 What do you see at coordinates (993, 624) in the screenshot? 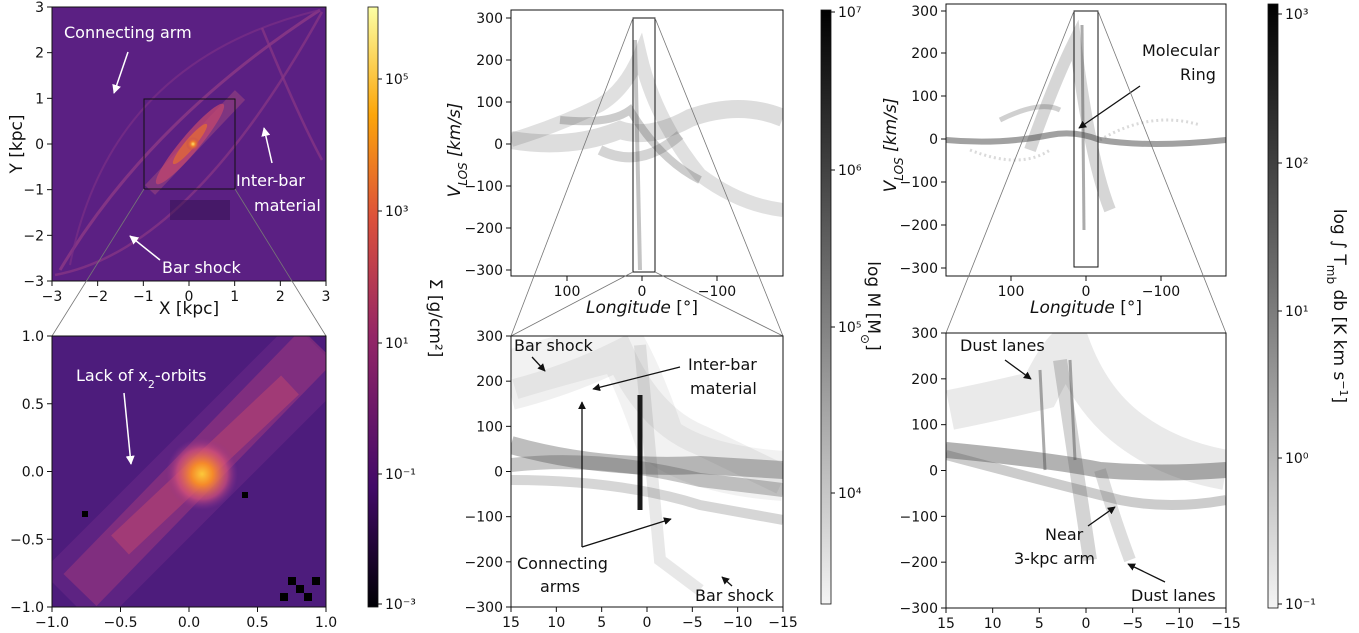
I see `x-tick-label: 10` at bounding box center [993, 624].